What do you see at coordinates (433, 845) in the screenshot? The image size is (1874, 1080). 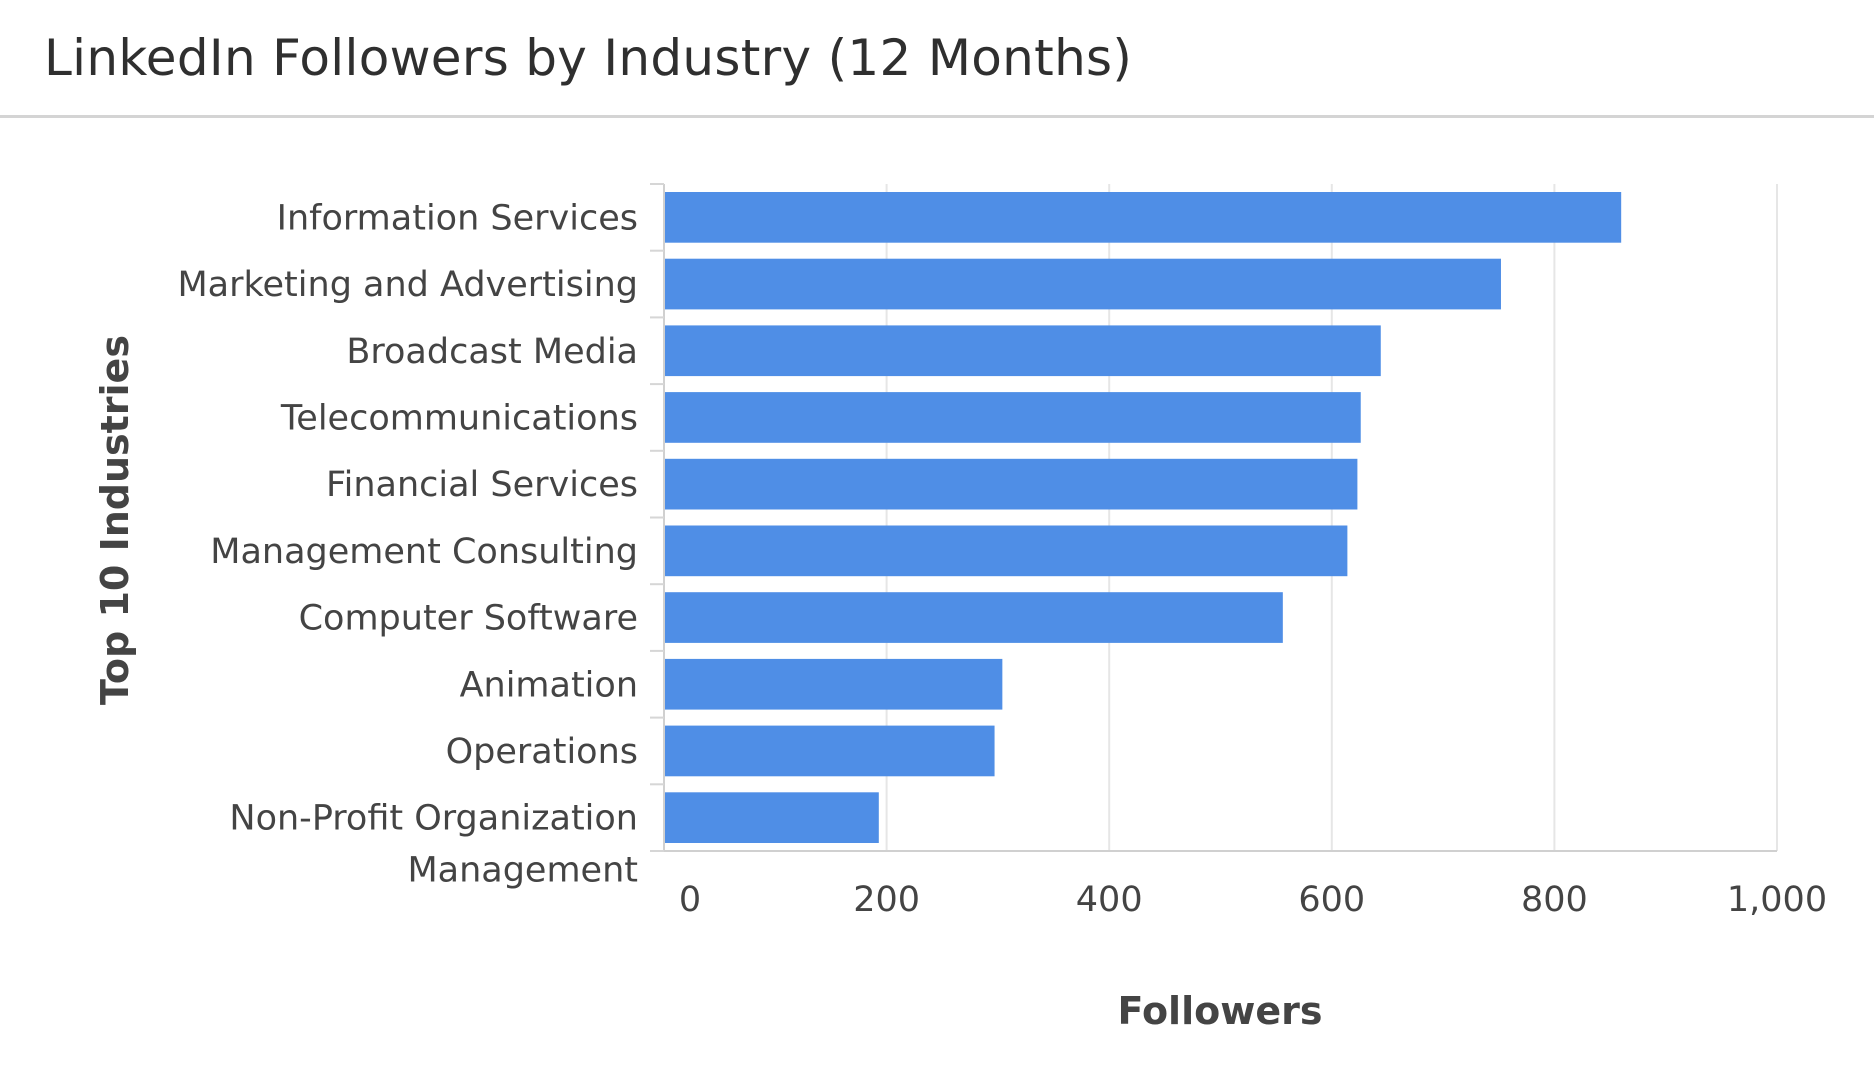 I see `category-label: Non-Profit Organization Management` at bounding box center [433, 845].